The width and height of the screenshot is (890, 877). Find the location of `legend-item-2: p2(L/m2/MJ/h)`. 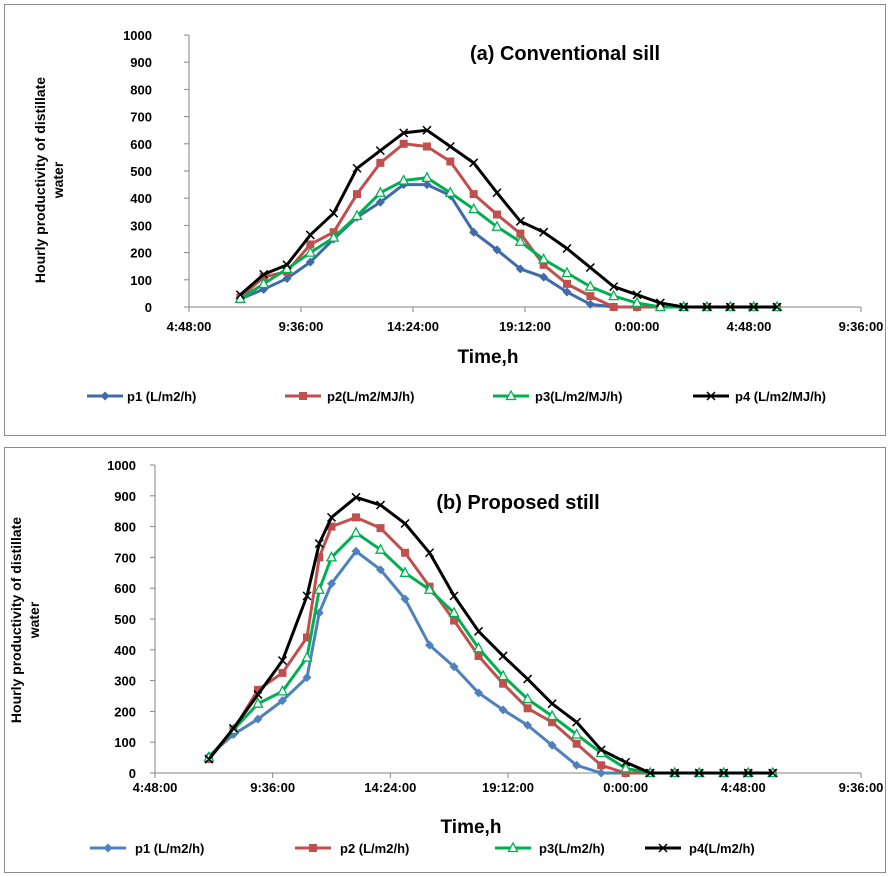

legend-item-2: p2(L/m2/MJ/h) is located at coordinates (349, 396).